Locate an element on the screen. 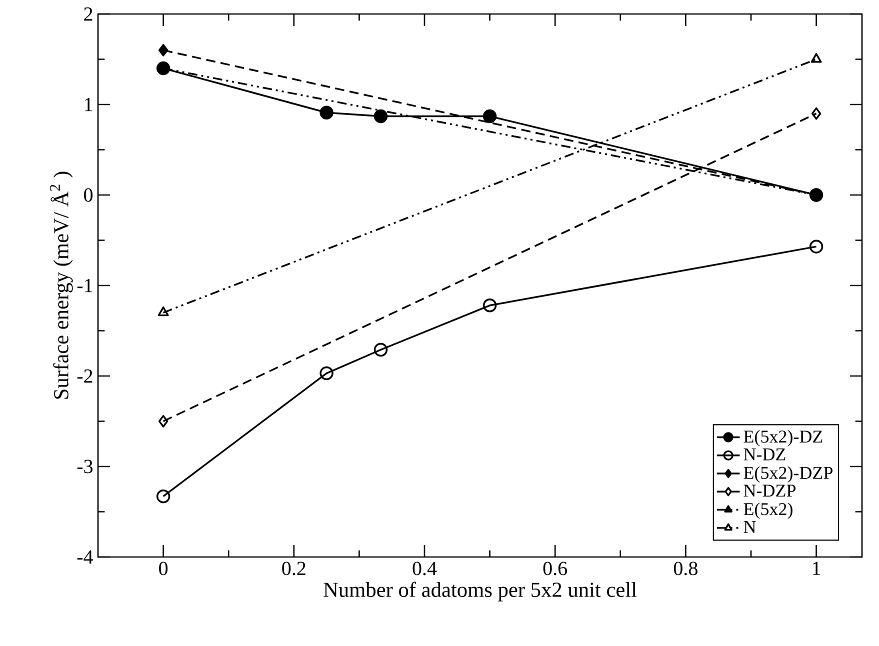 The image size is (879, 646). y-tick-label: 0 is located at coordinates (88, 195).